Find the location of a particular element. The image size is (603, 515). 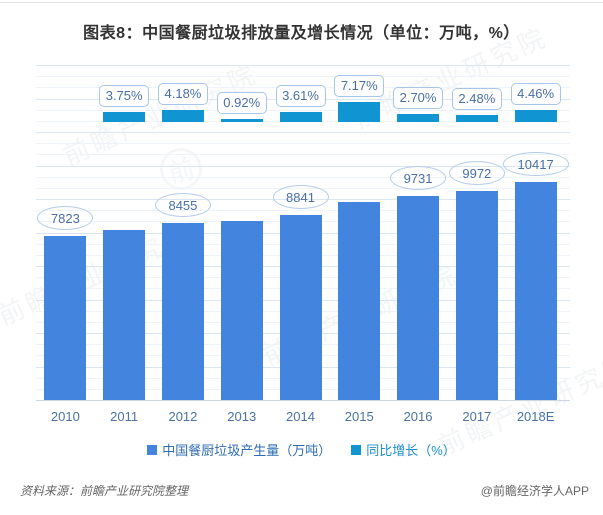

x-tick-label: 2017 is located at coordinates (477, 416).